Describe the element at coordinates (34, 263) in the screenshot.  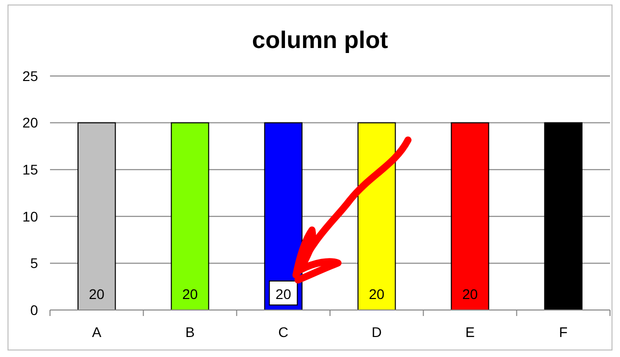
I see `y-tick-label: 5` at that location.